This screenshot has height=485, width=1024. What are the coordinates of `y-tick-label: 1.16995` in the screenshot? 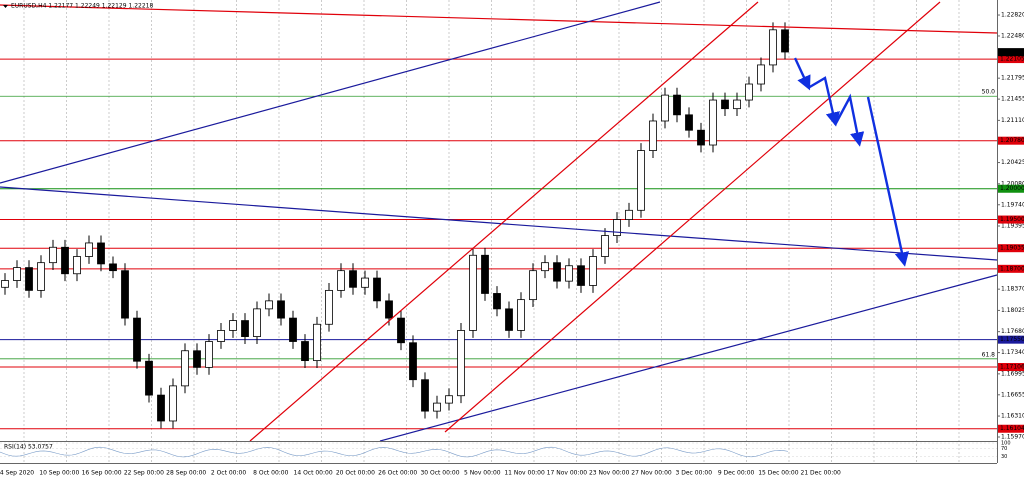 It's located at (1012, 373).